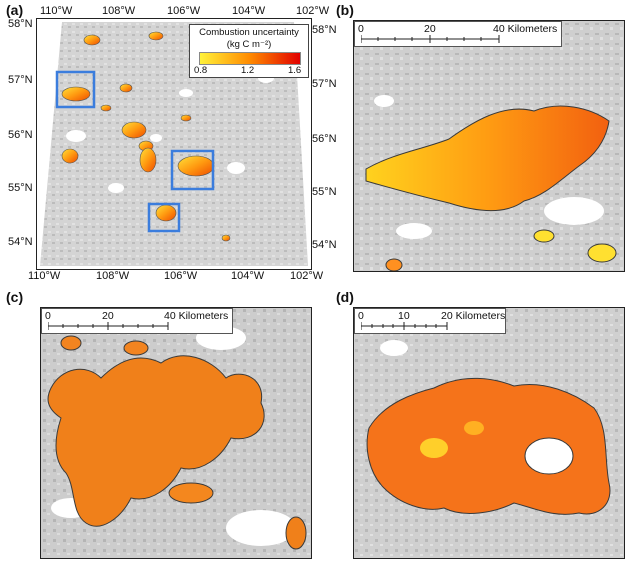  I want to click on lat-label-left: 55°N, so click(20, 188).